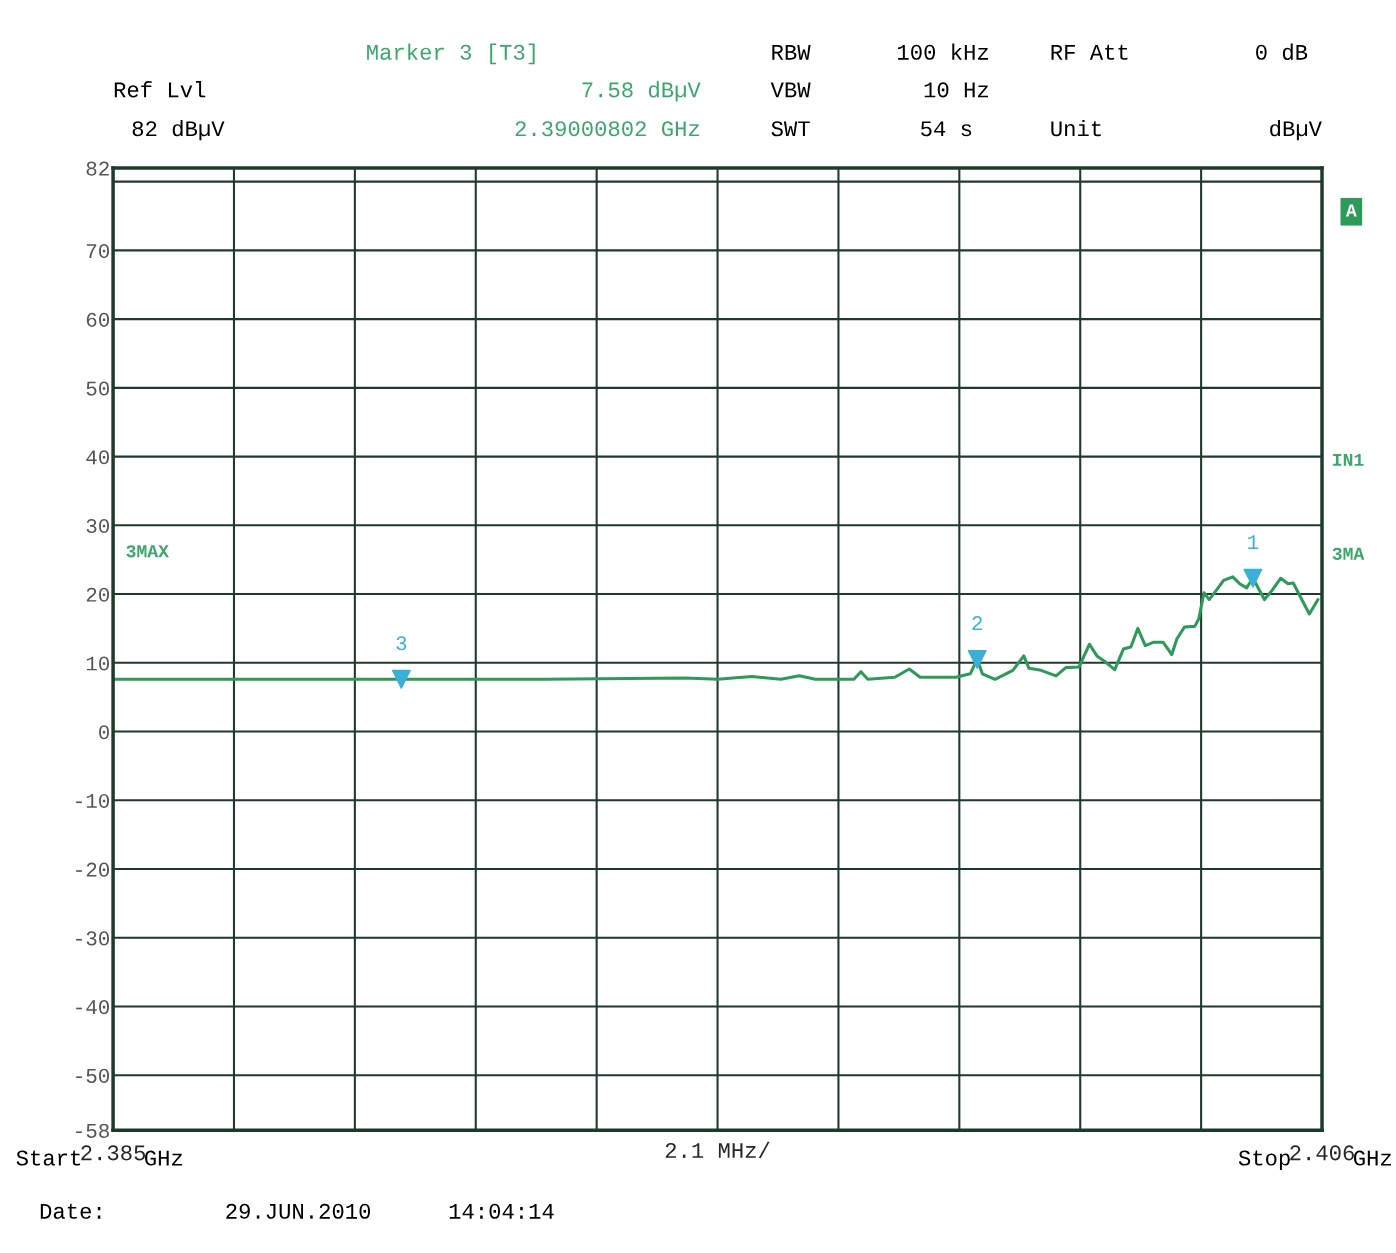 The image size is (1396, 1253). I want to click on x-axis-title: 2.1 MHz/, so click(717, 1150).